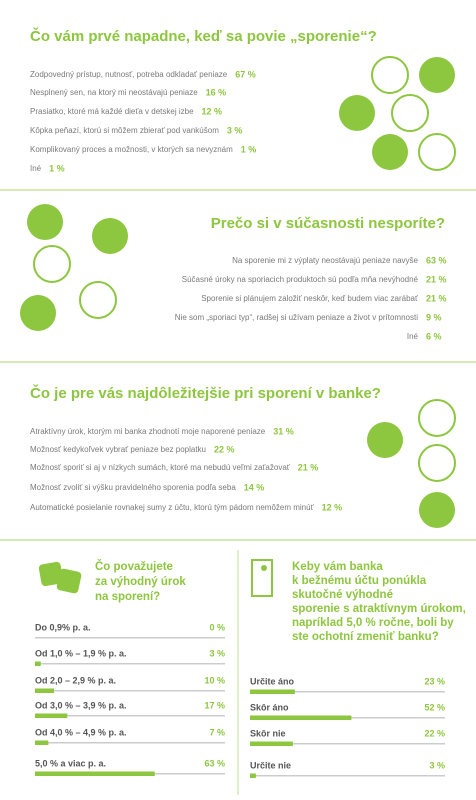 The width and height of the screenshot is (476, 800). Describe the element at coordinates (217, 732) in the screenshot. I see `option-value: 7 %` at that location.